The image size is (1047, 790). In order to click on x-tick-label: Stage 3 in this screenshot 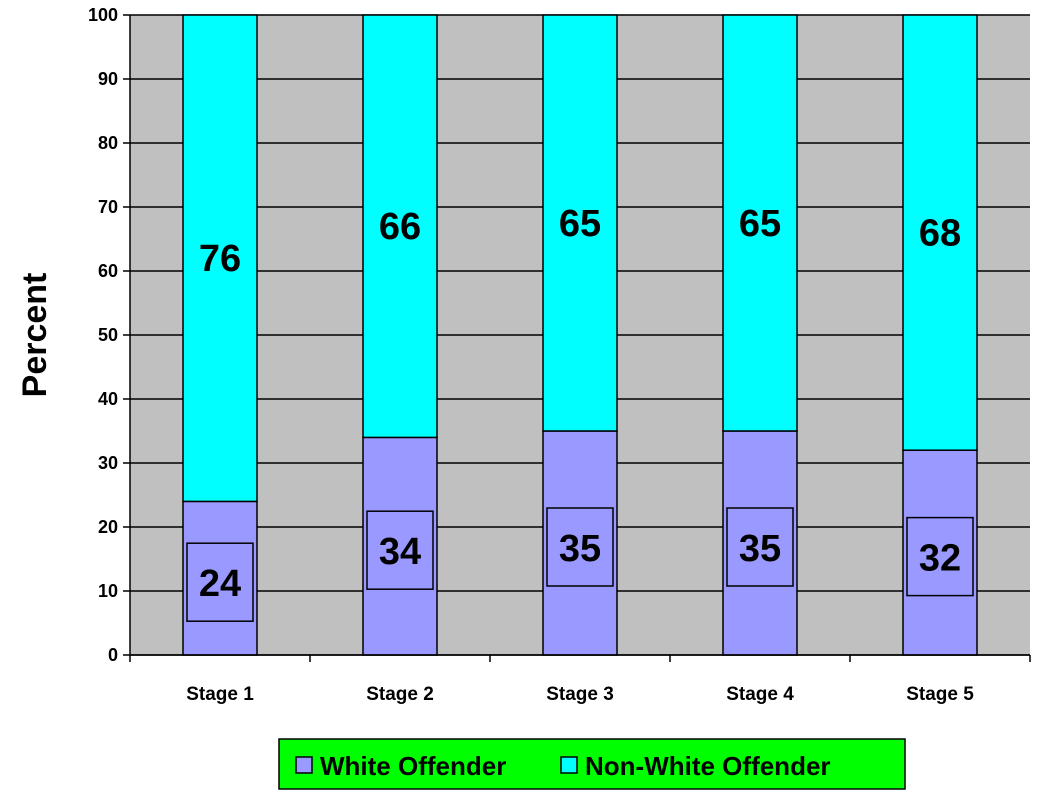, I will do `click(580, 694)`.